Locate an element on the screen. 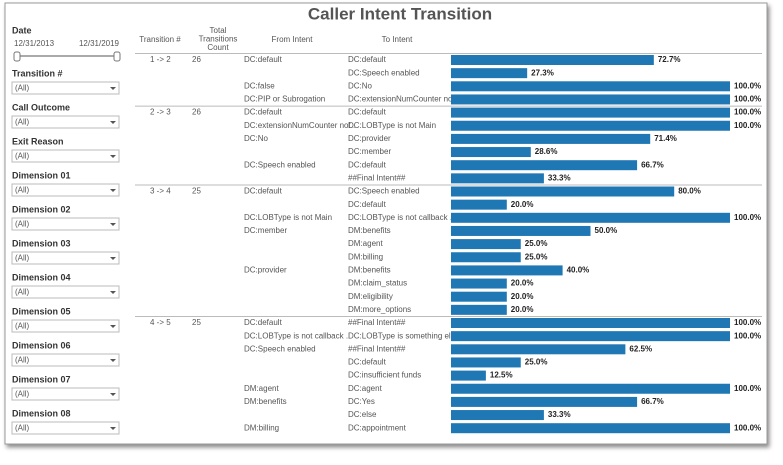 This screenshot has height=465, width=783. from-intent: DM:billing is located at coordinates (261, 427).